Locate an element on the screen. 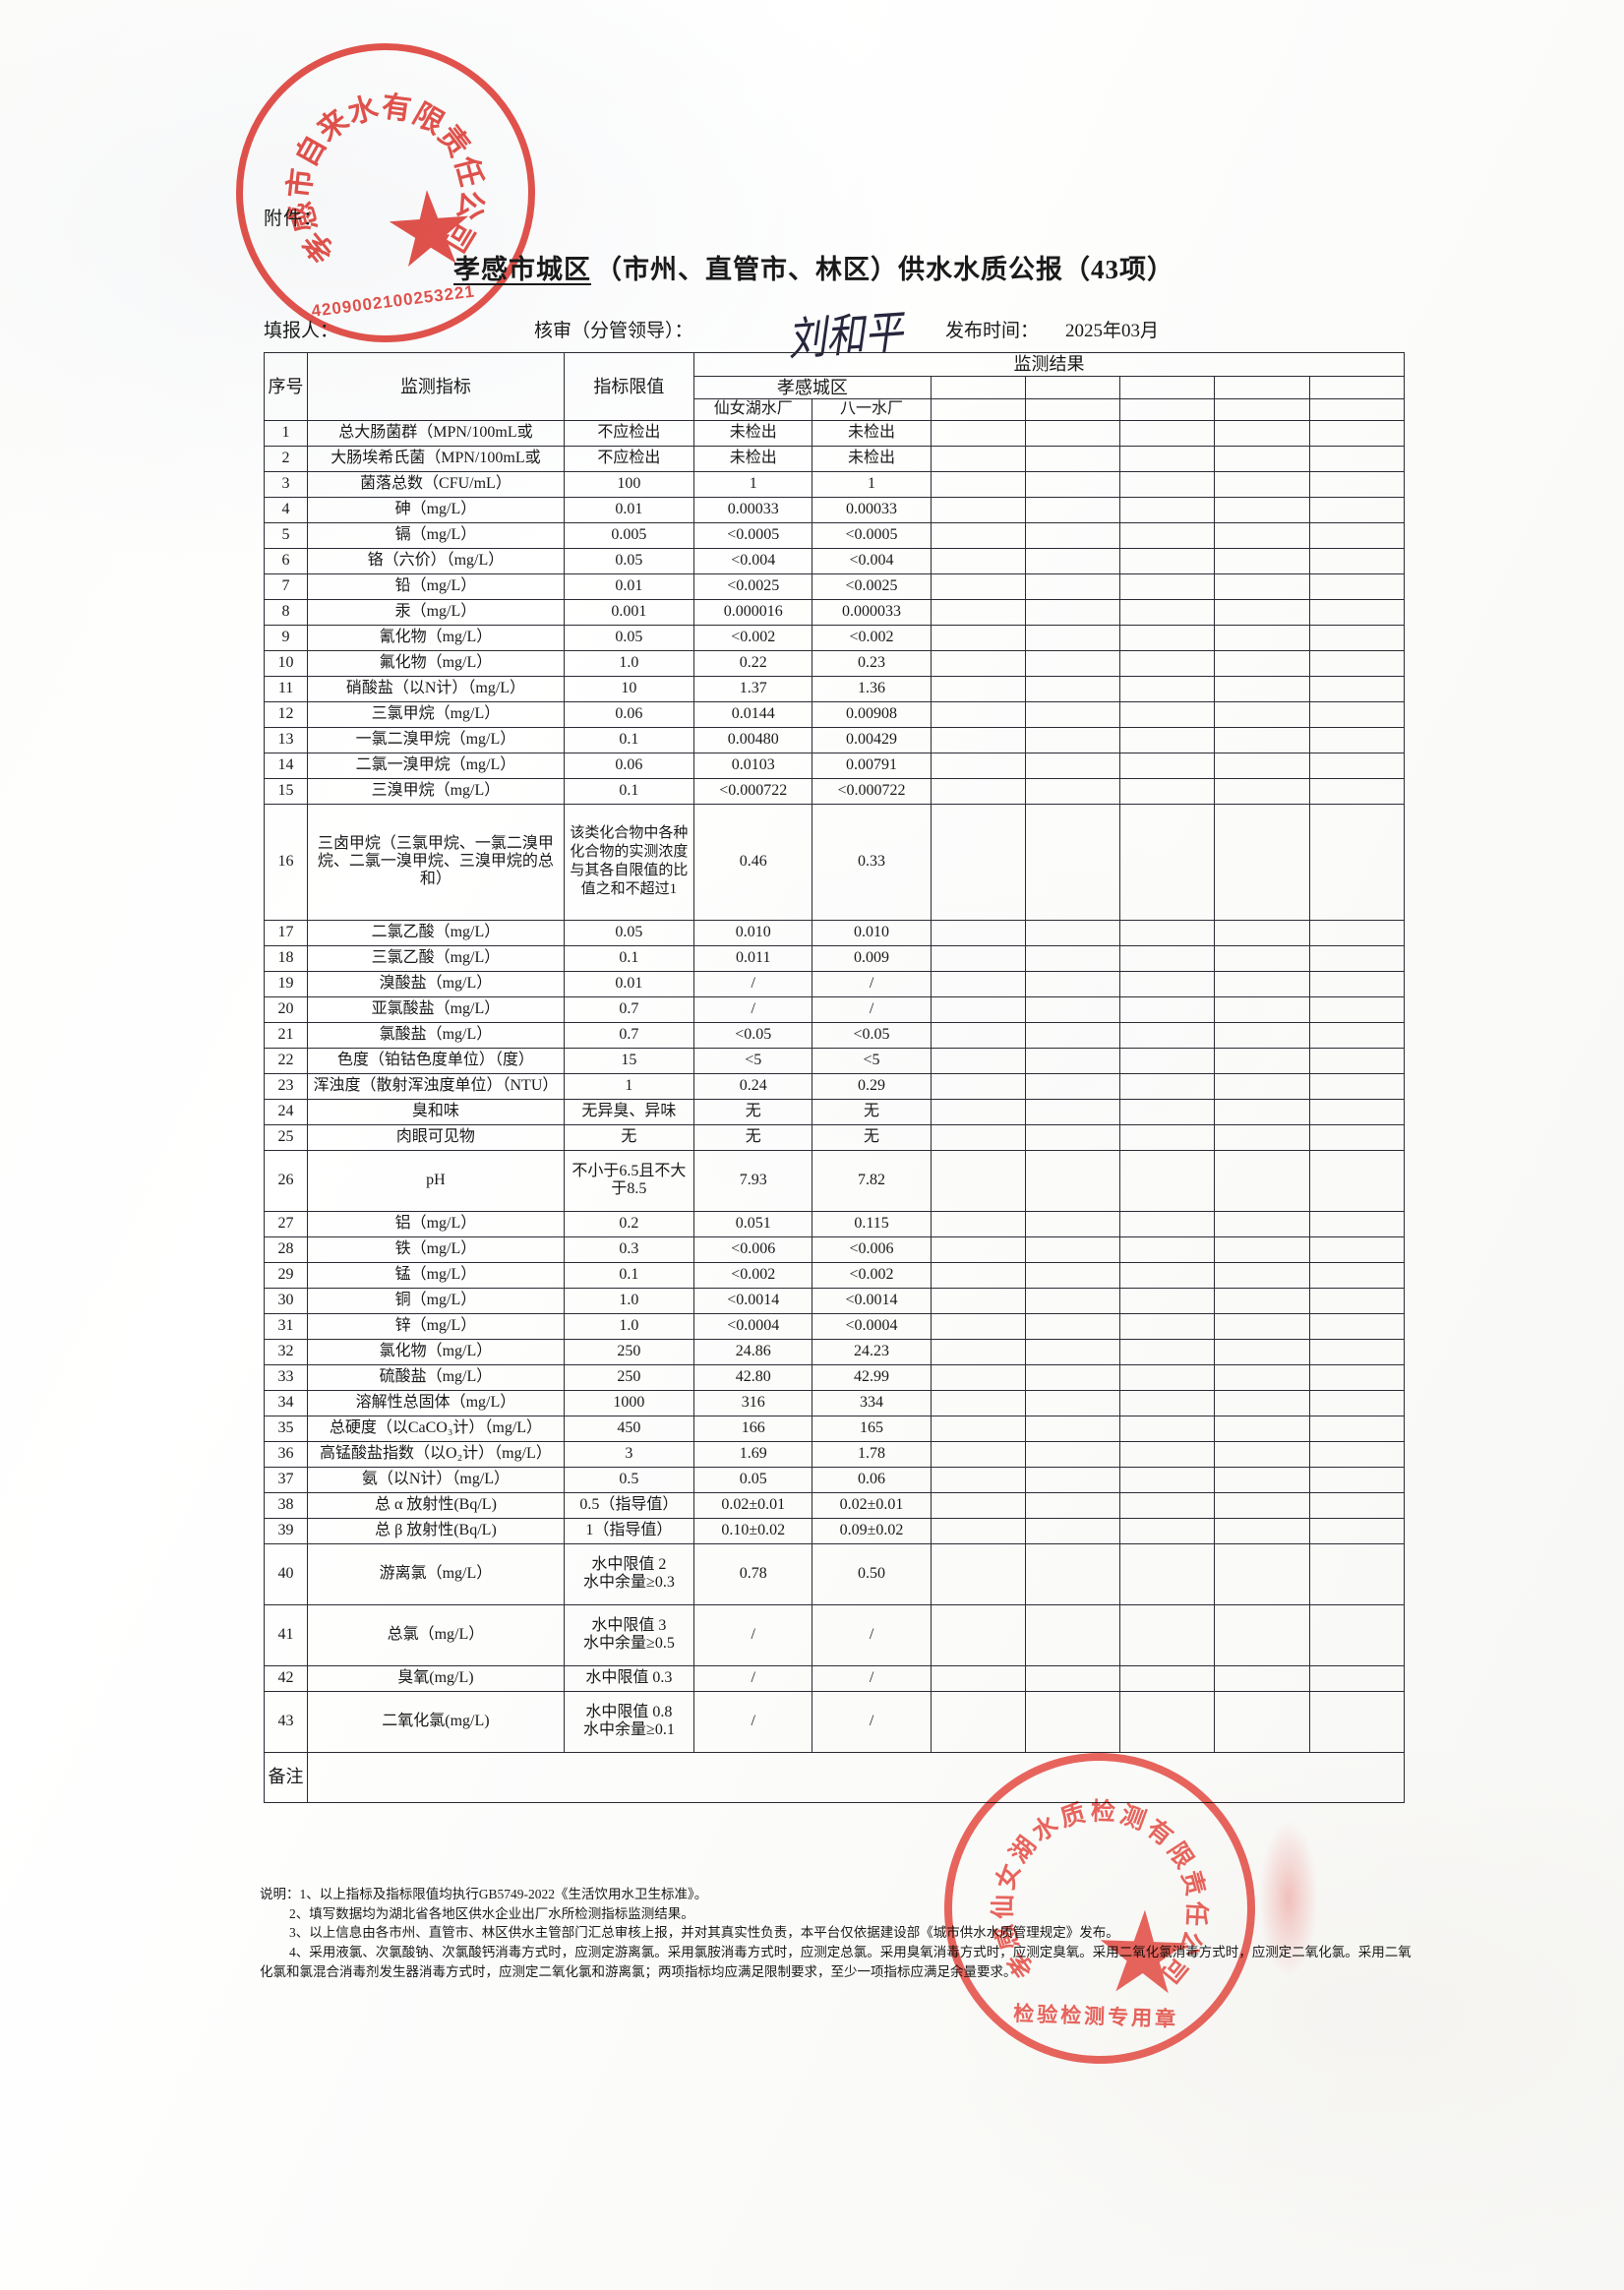  row-number: 29 is located at coordinates (286, 1275).